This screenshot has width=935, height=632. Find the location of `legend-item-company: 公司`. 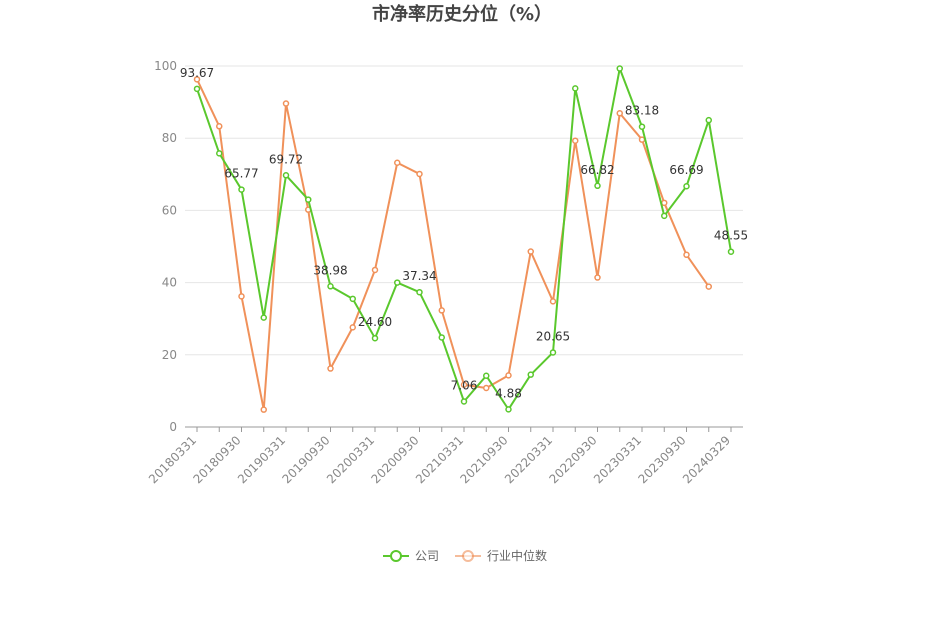

legend-item-company: 公司 is located at coordinates (411, 556).